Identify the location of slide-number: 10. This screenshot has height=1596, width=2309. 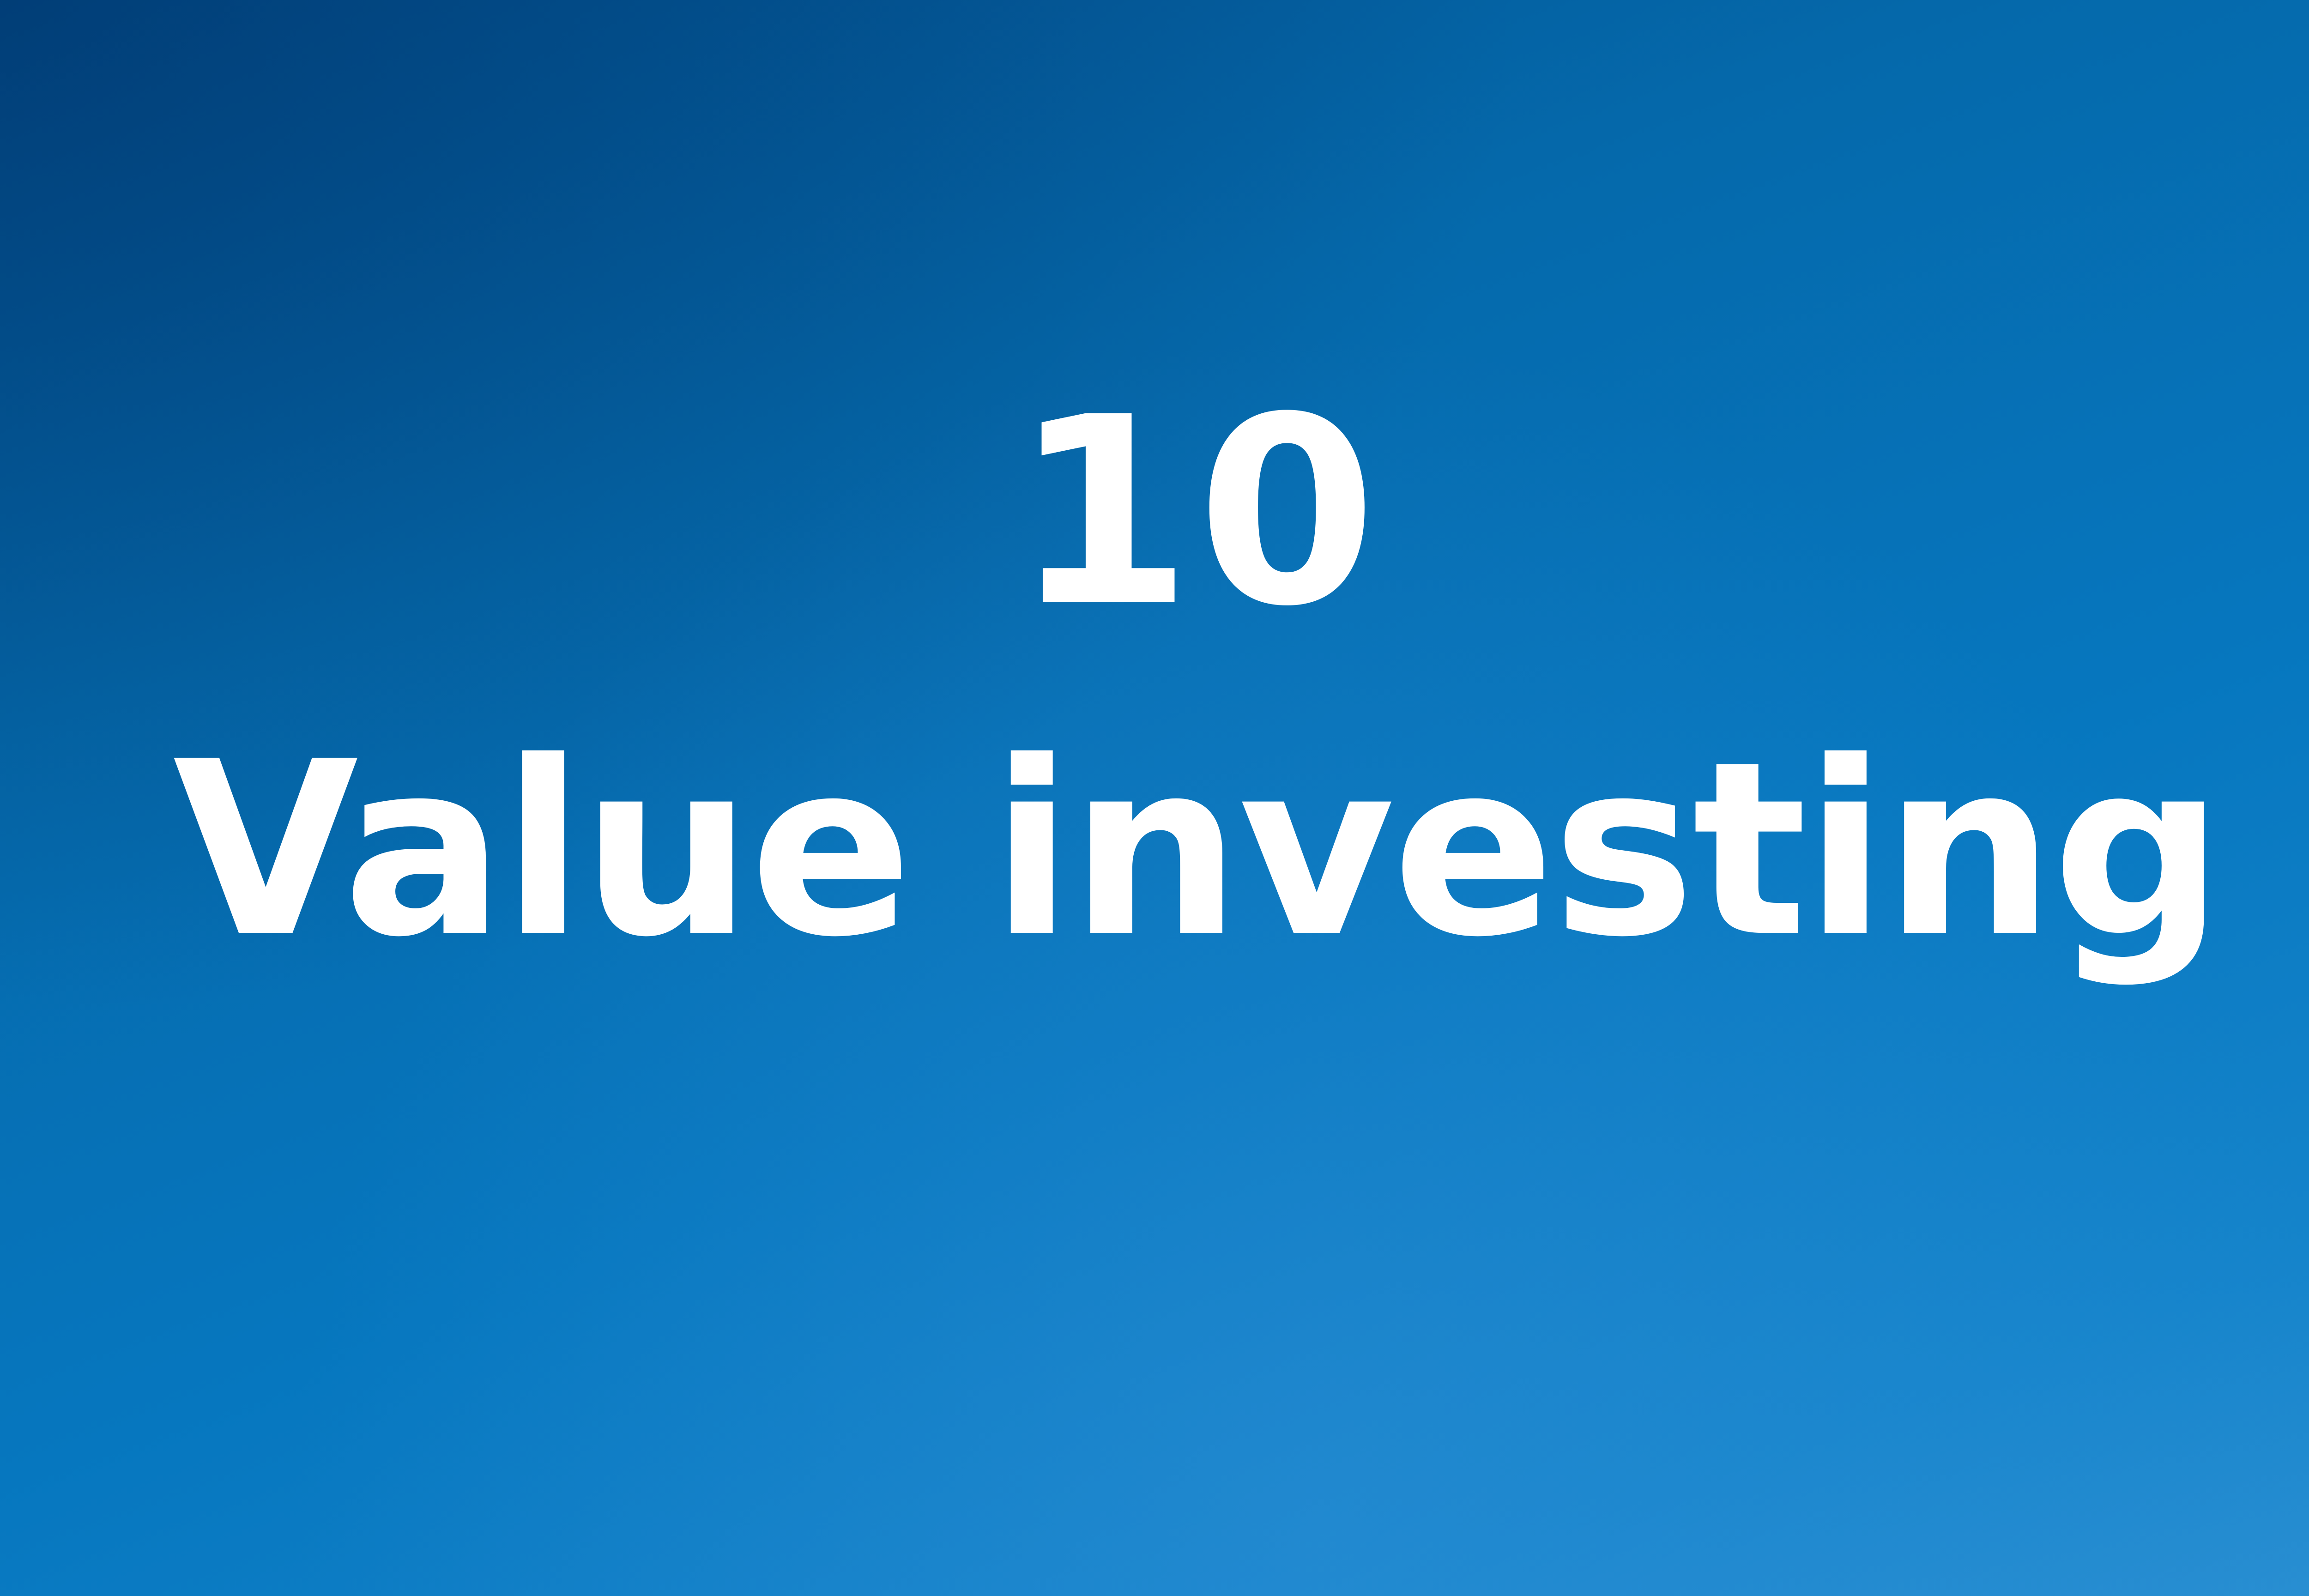
(1197, 512).